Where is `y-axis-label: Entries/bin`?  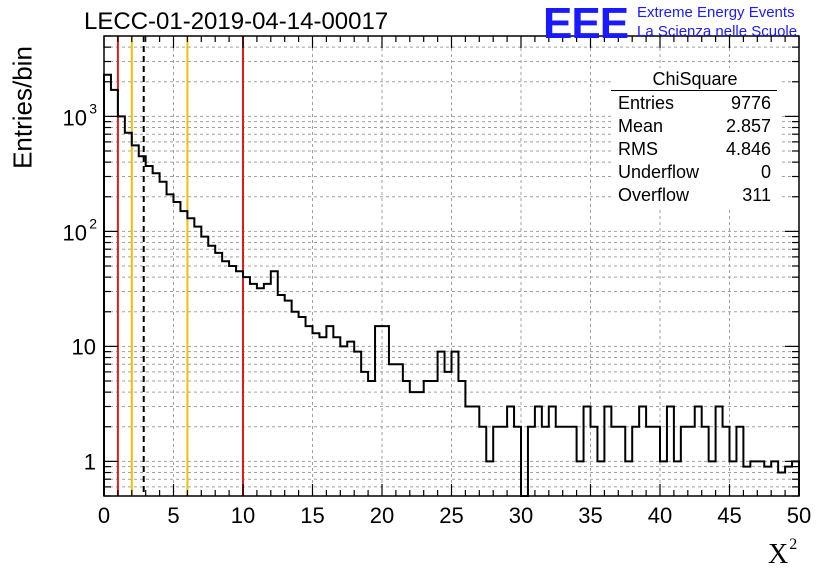 y-axis-label: Entries/bin is located at coordinates (22, 107).